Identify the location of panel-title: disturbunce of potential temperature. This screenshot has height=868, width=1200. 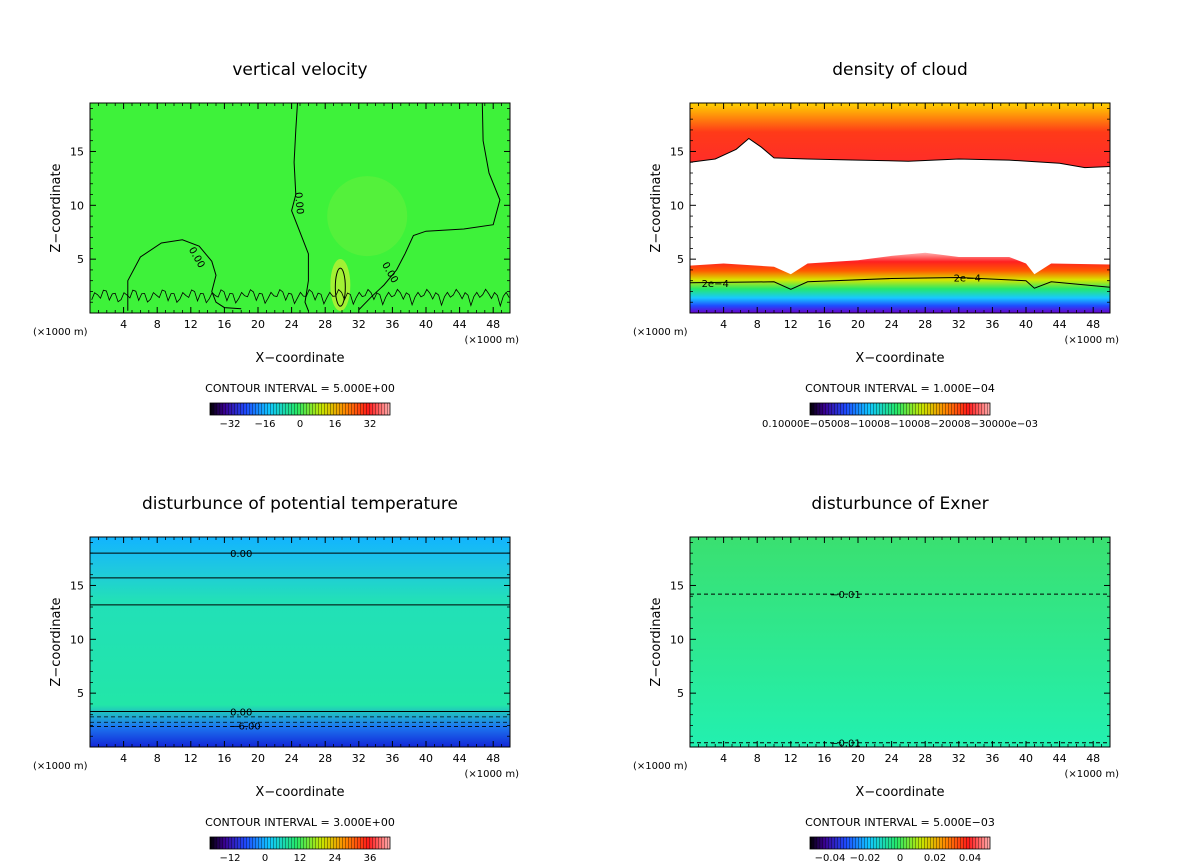
(300, 504).